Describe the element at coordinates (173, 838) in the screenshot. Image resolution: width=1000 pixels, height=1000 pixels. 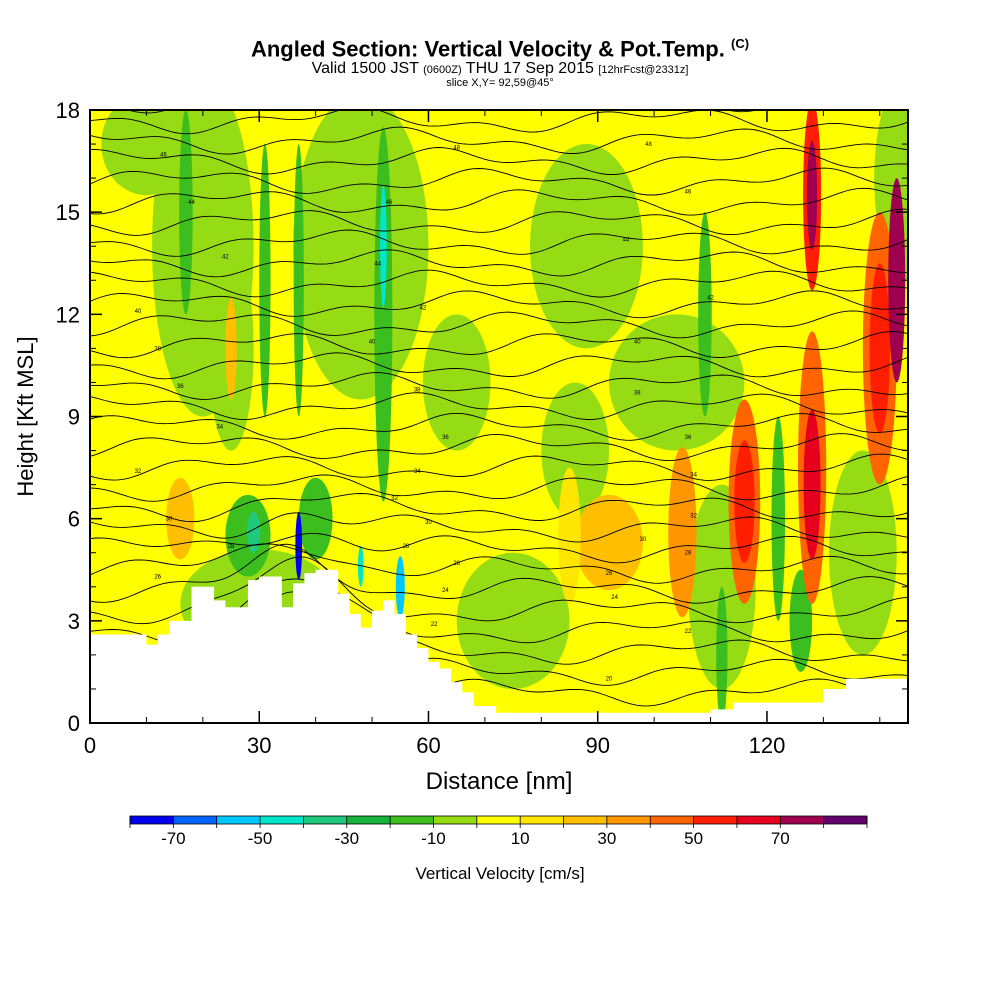
I see `colorbar-tick-label: -70` at that location.